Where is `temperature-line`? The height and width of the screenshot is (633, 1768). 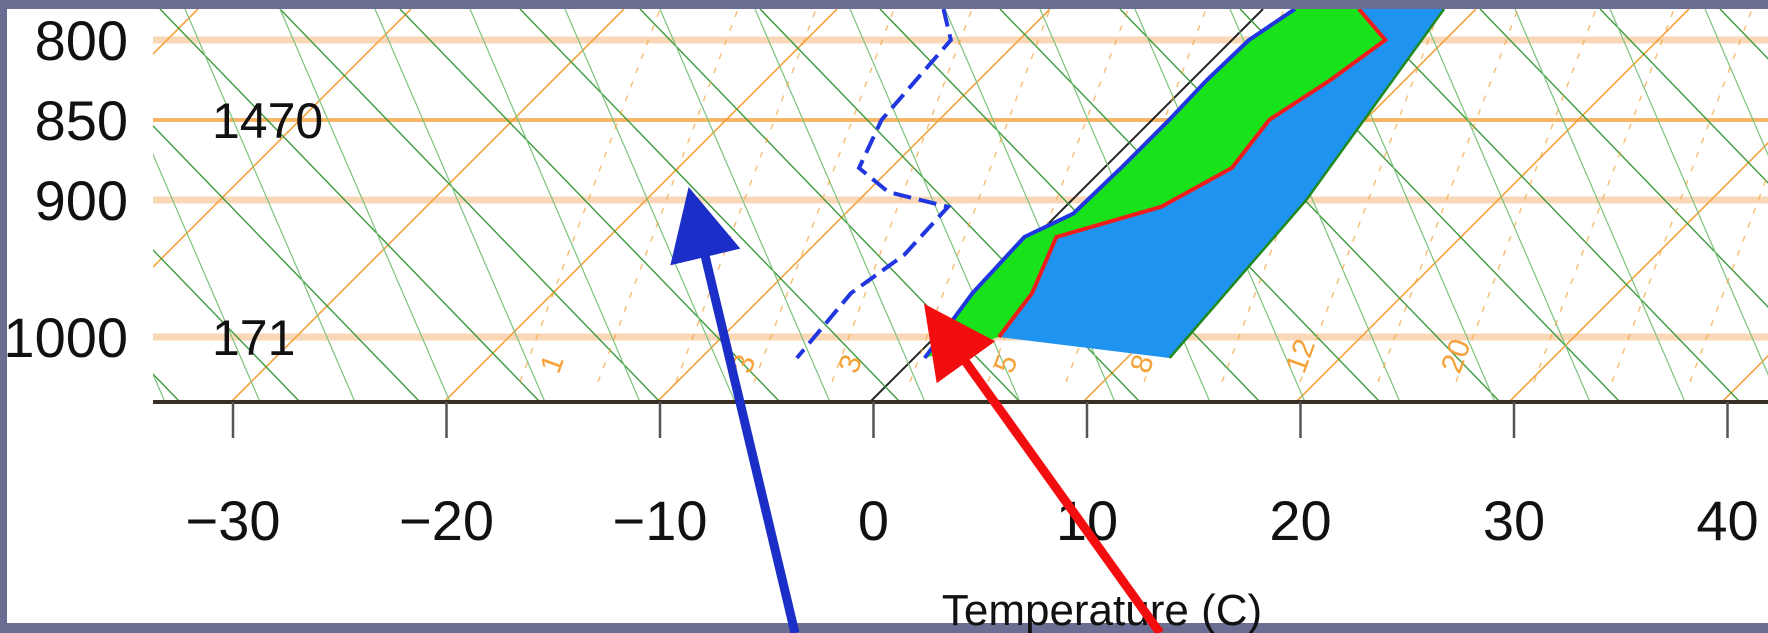
temperature-line is located at coordinates (1193, 174).